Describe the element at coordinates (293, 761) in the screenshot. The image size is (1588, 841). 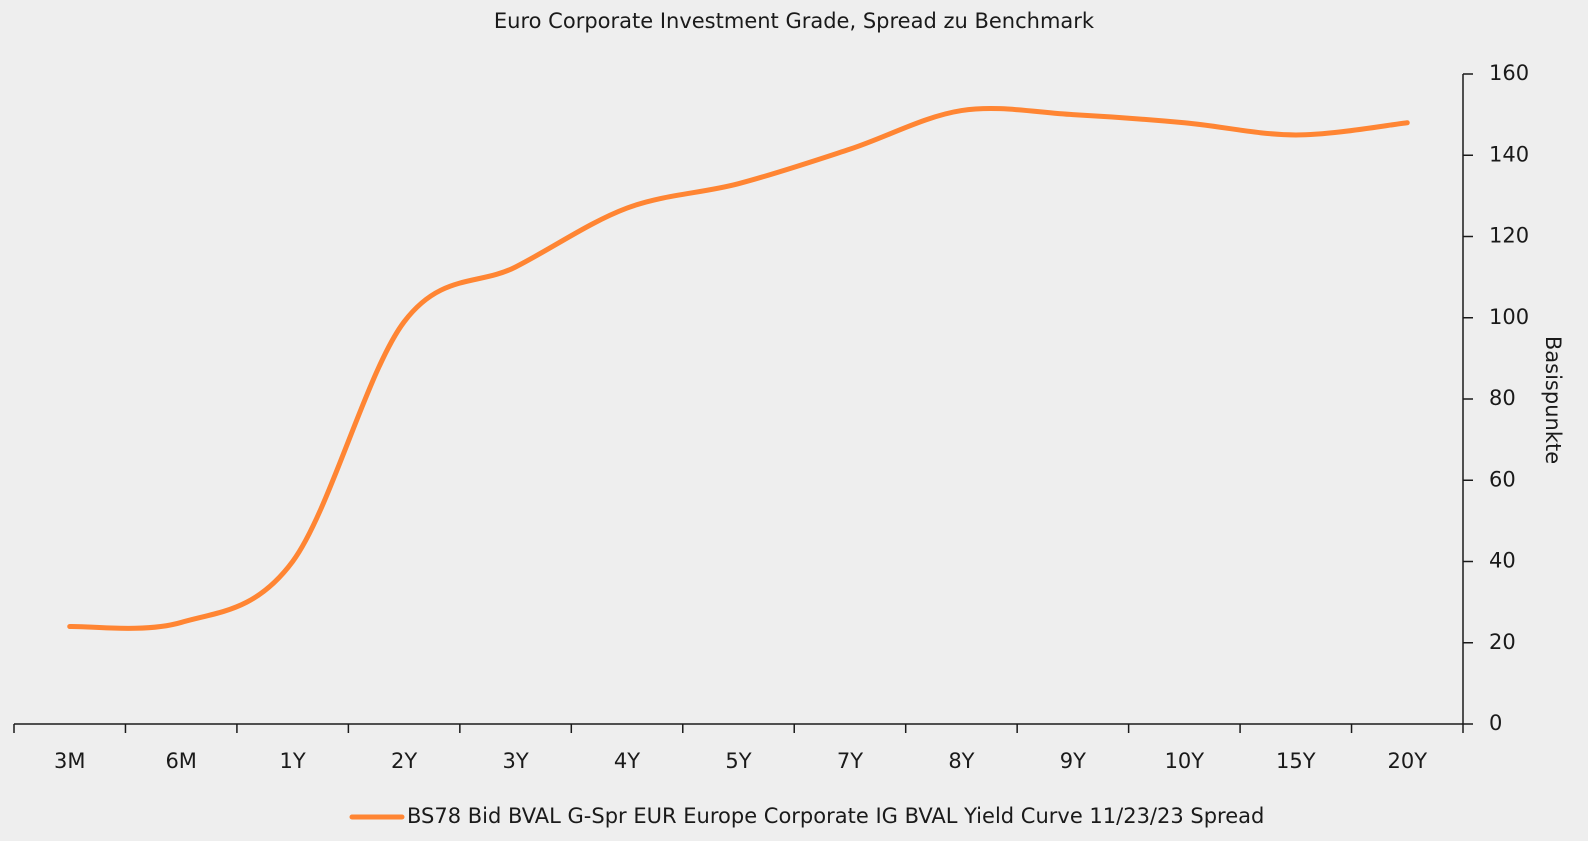
I see `x-tick-label: 1Y` at that location.